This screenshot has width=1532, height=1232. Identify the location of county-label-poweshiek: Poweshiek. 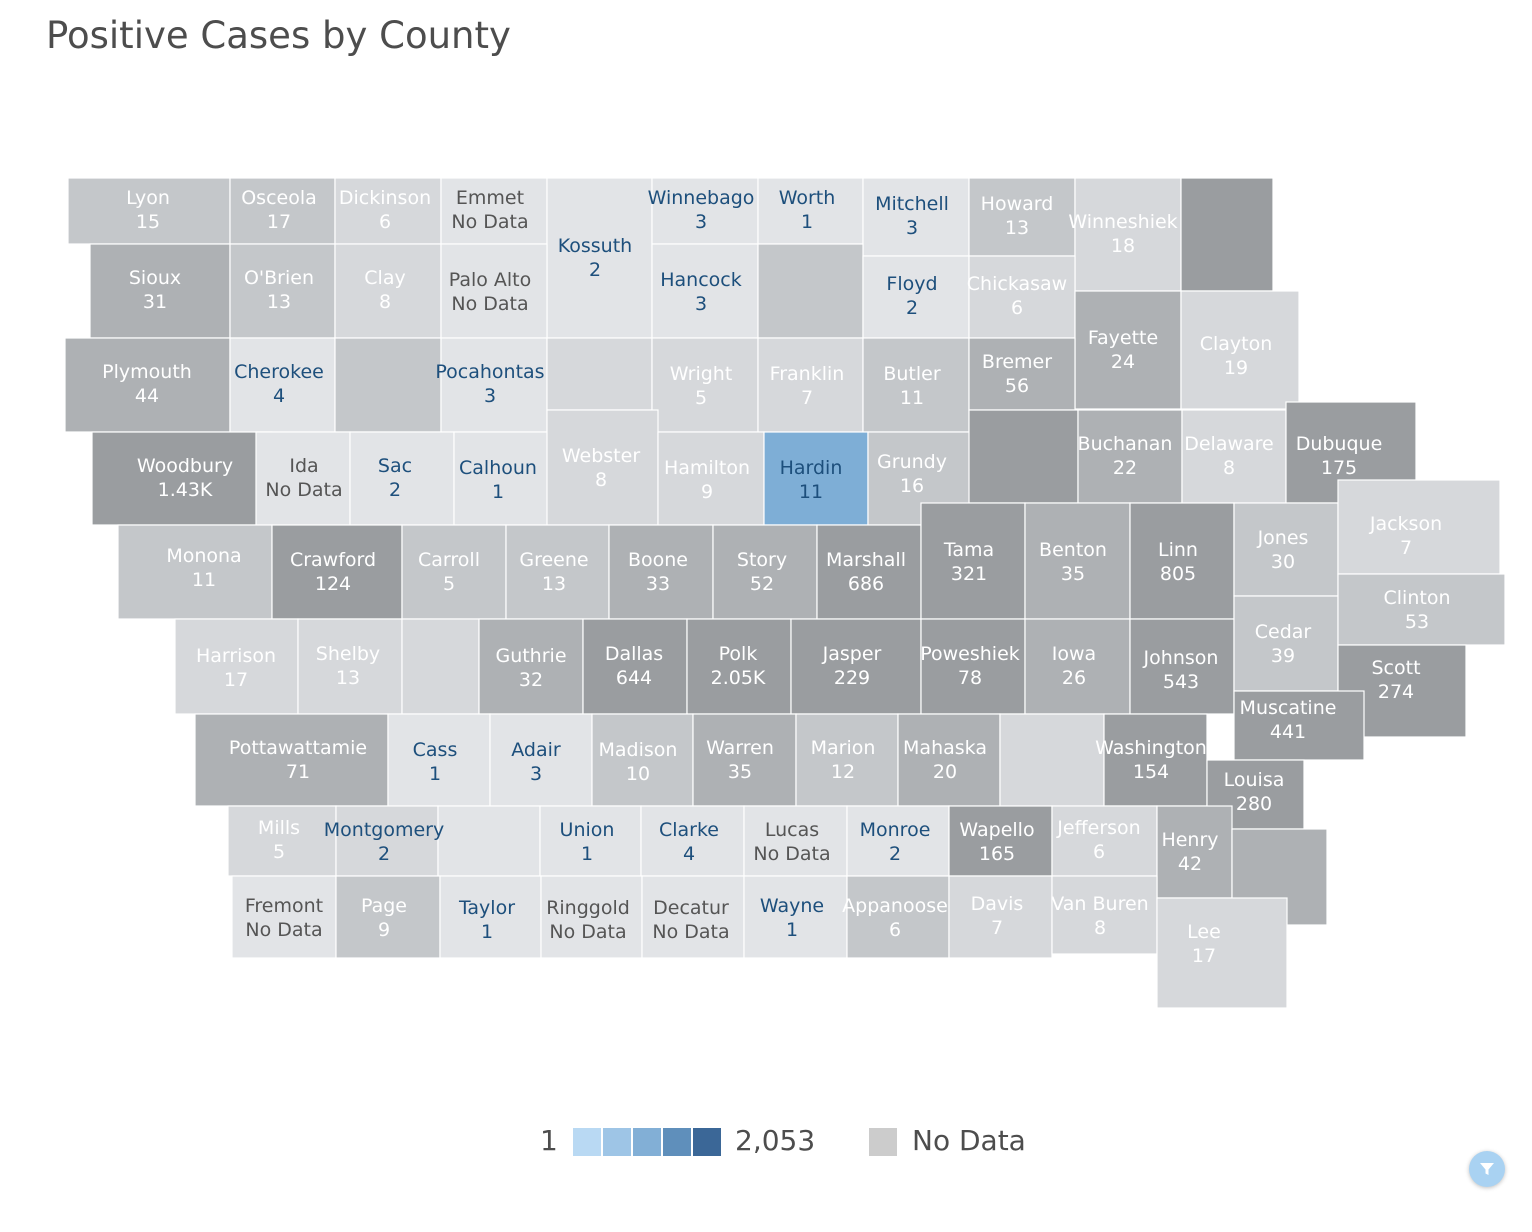
(970, 654).